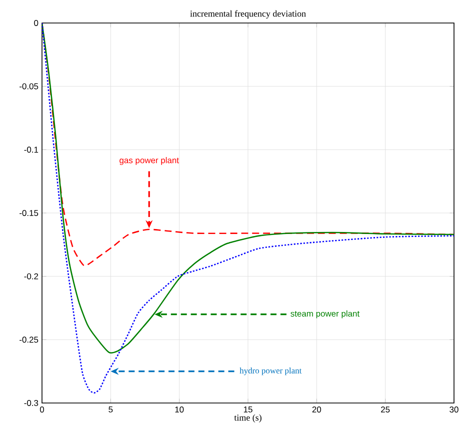  I want to click on chart-title: incremental frequency deviation, so click(248, 14).